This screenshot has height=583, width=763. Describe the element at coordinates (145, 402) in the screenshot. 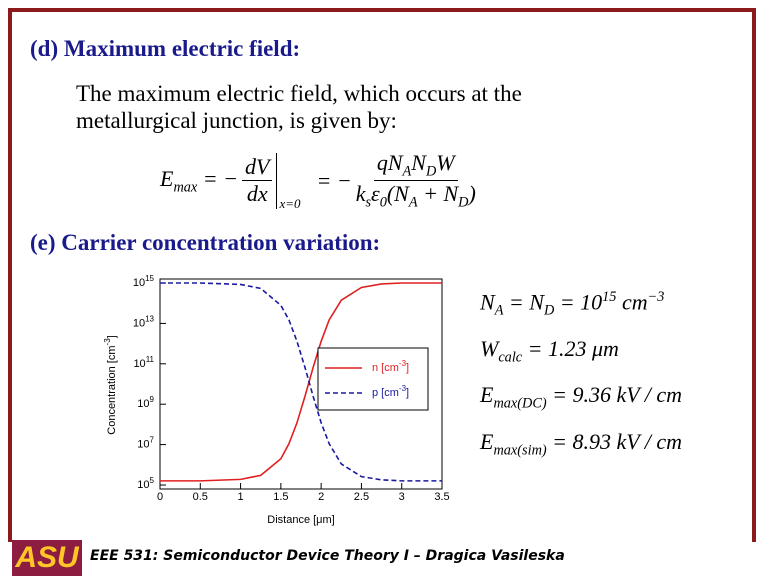

I see `y-tick-label: 10⁹` at that location.